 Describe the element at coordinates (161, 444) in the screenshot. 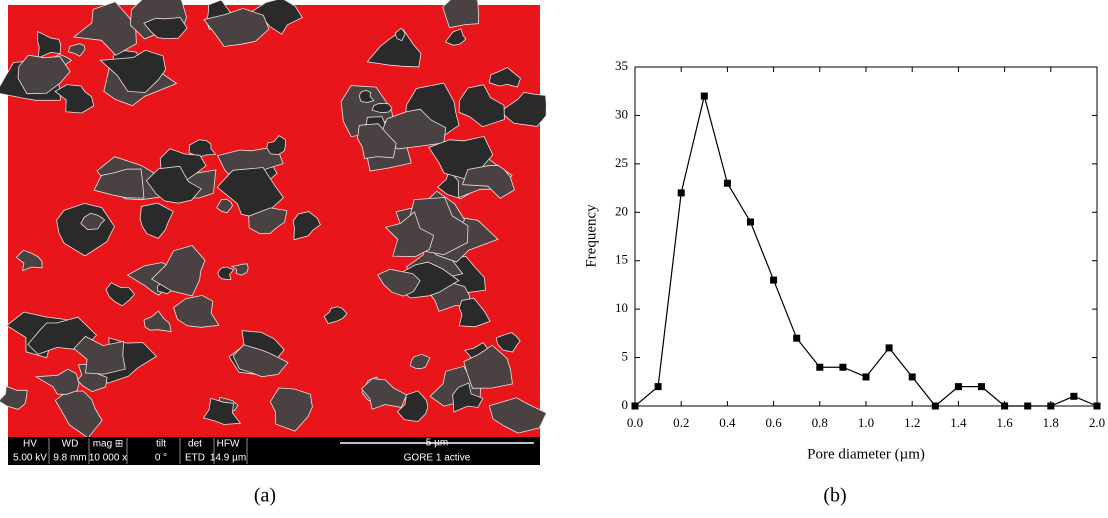

I see `info-label: tilt` at that location.